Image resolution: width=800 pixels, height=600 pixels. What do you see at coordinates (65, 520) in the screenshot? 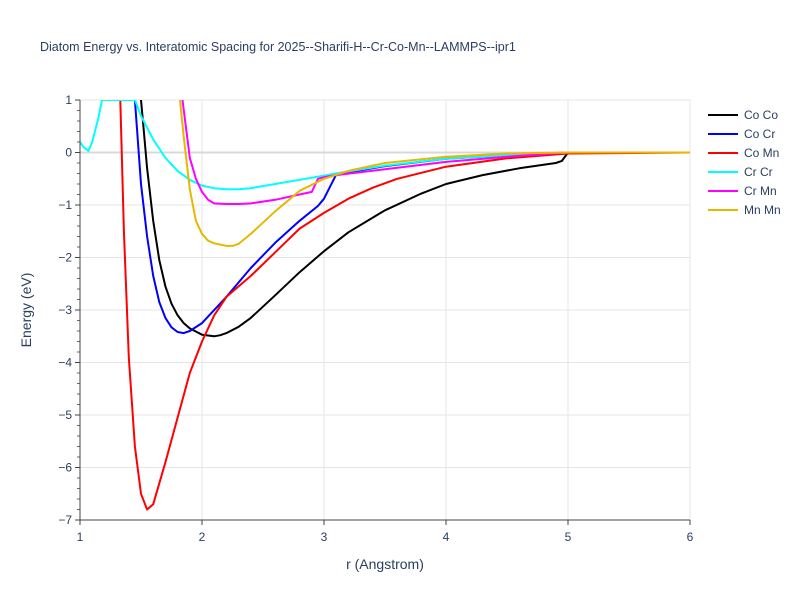
I see `y-tick-label: −7` at bounding box center [65, 520].